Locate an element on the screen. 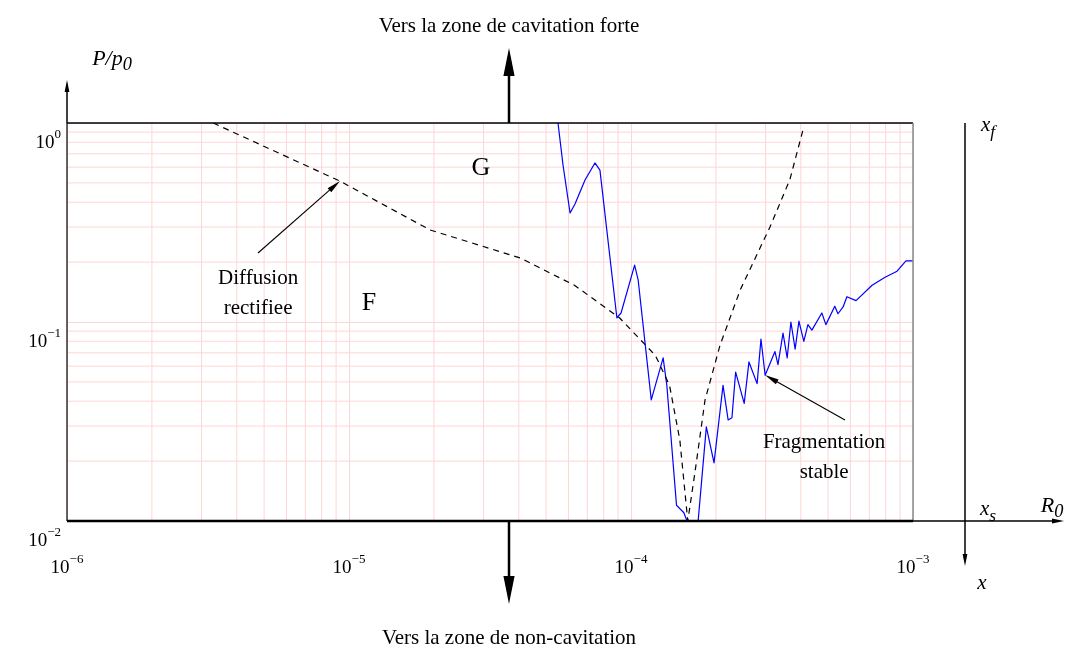 Image resolution: width=1069 pixels, height=651 pixels. text: Vers la zone de non-cavitation is located at coordinates (509, 637).